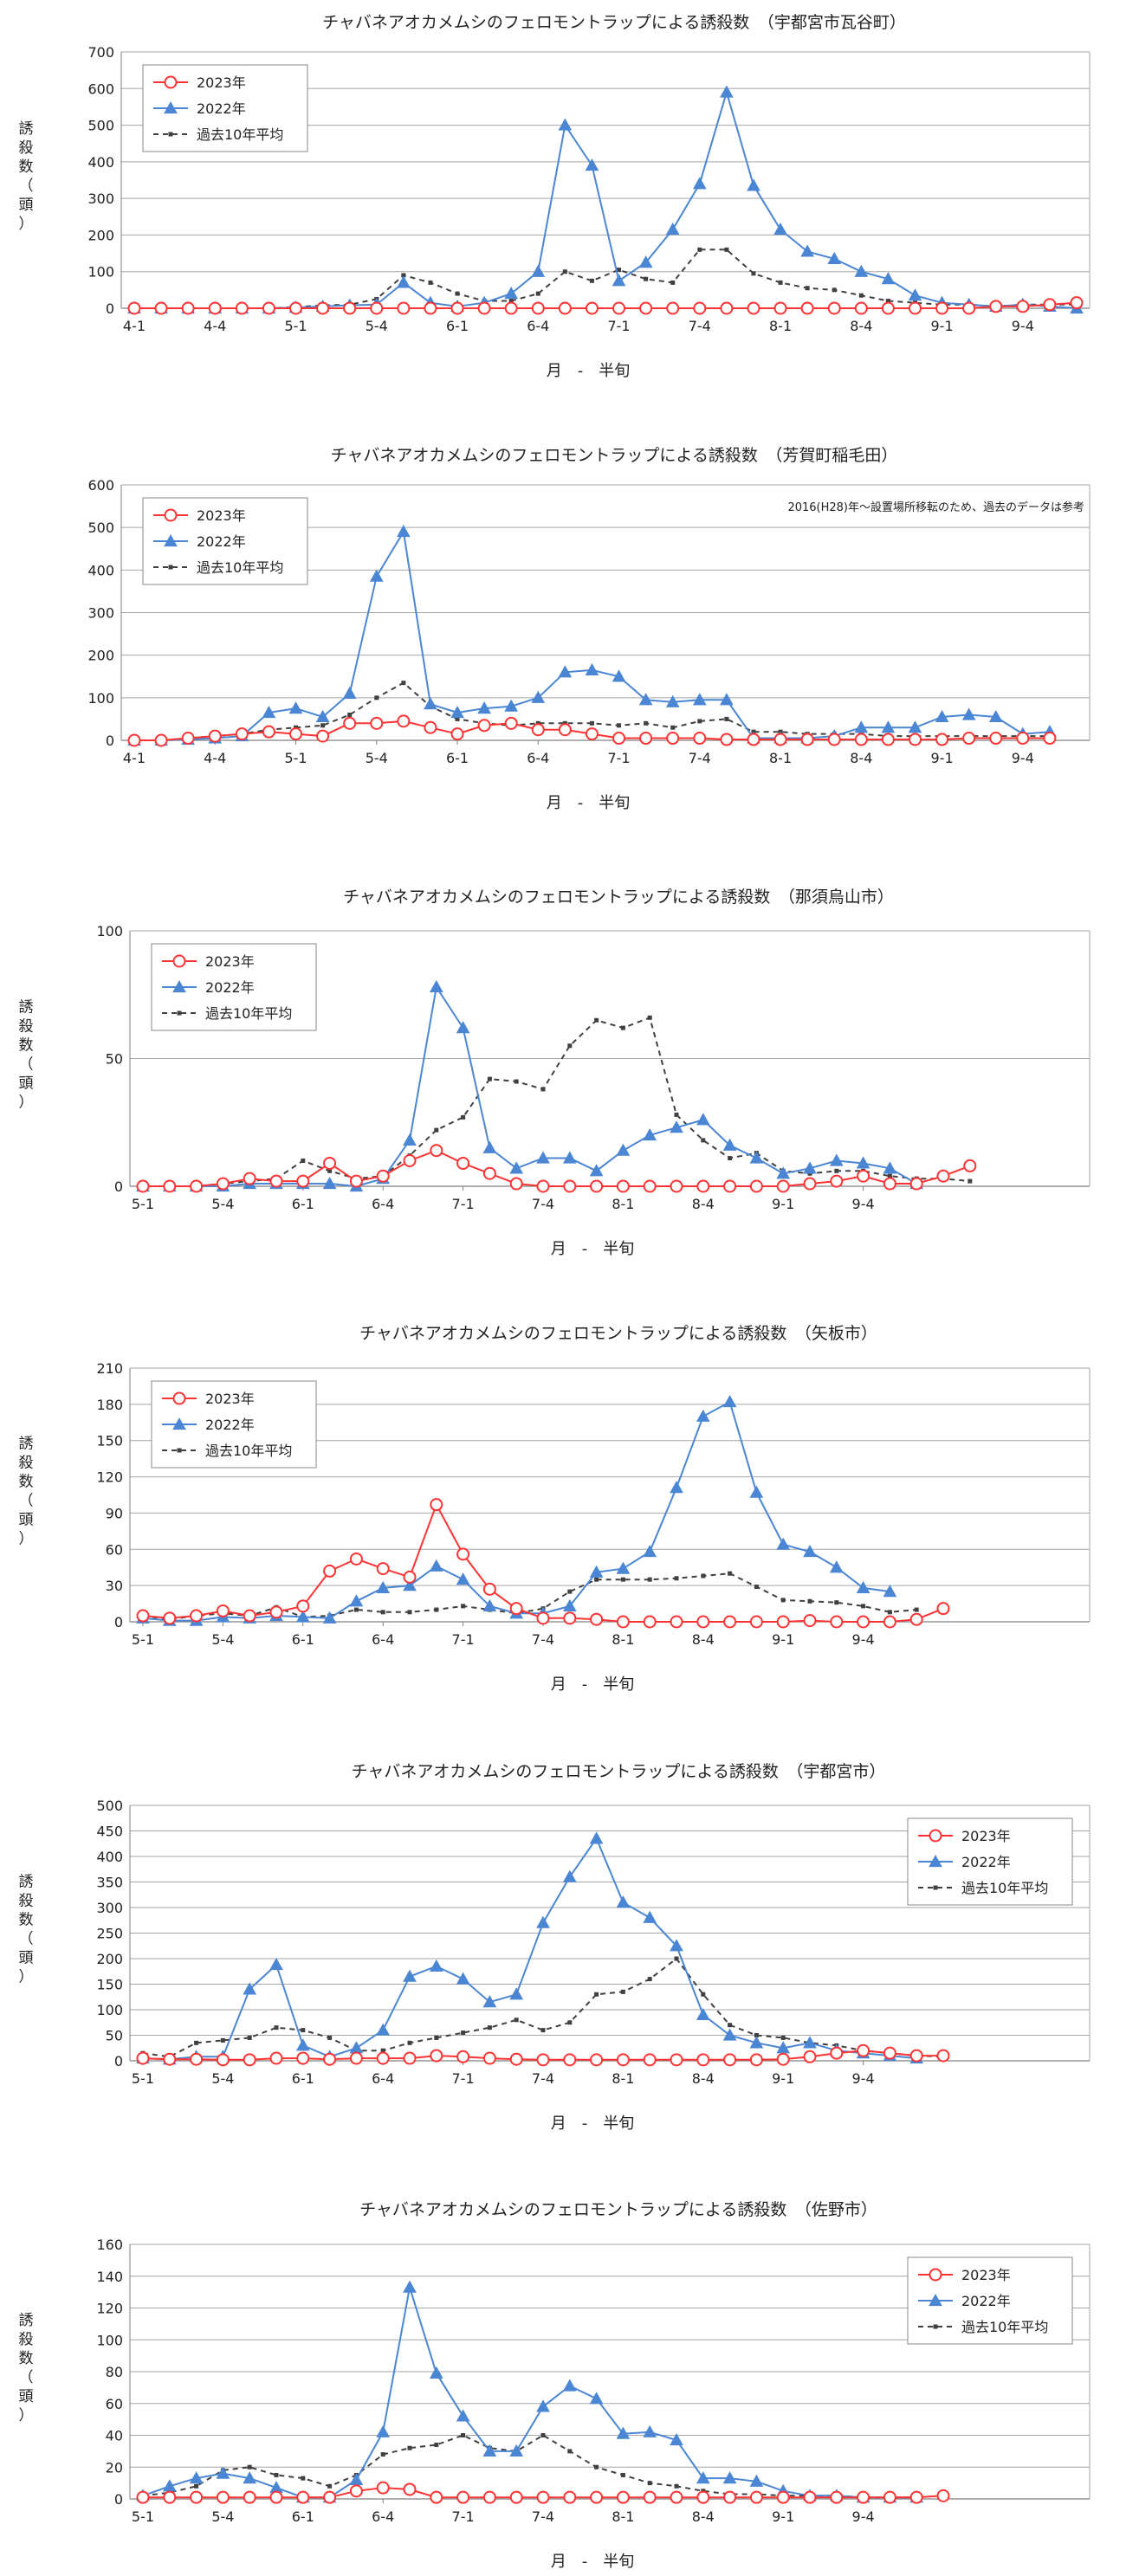  What do you see at coordinates (171, 134) in the screenshot?
I see `legend-marker` at bounding box center [171, 134].